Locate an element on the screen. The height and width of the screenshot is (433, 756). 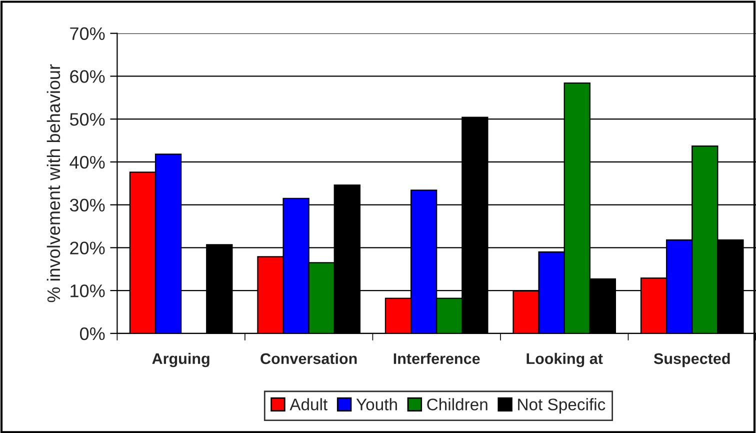
y-tick-label: 50% is located at coordinates (87, 119).